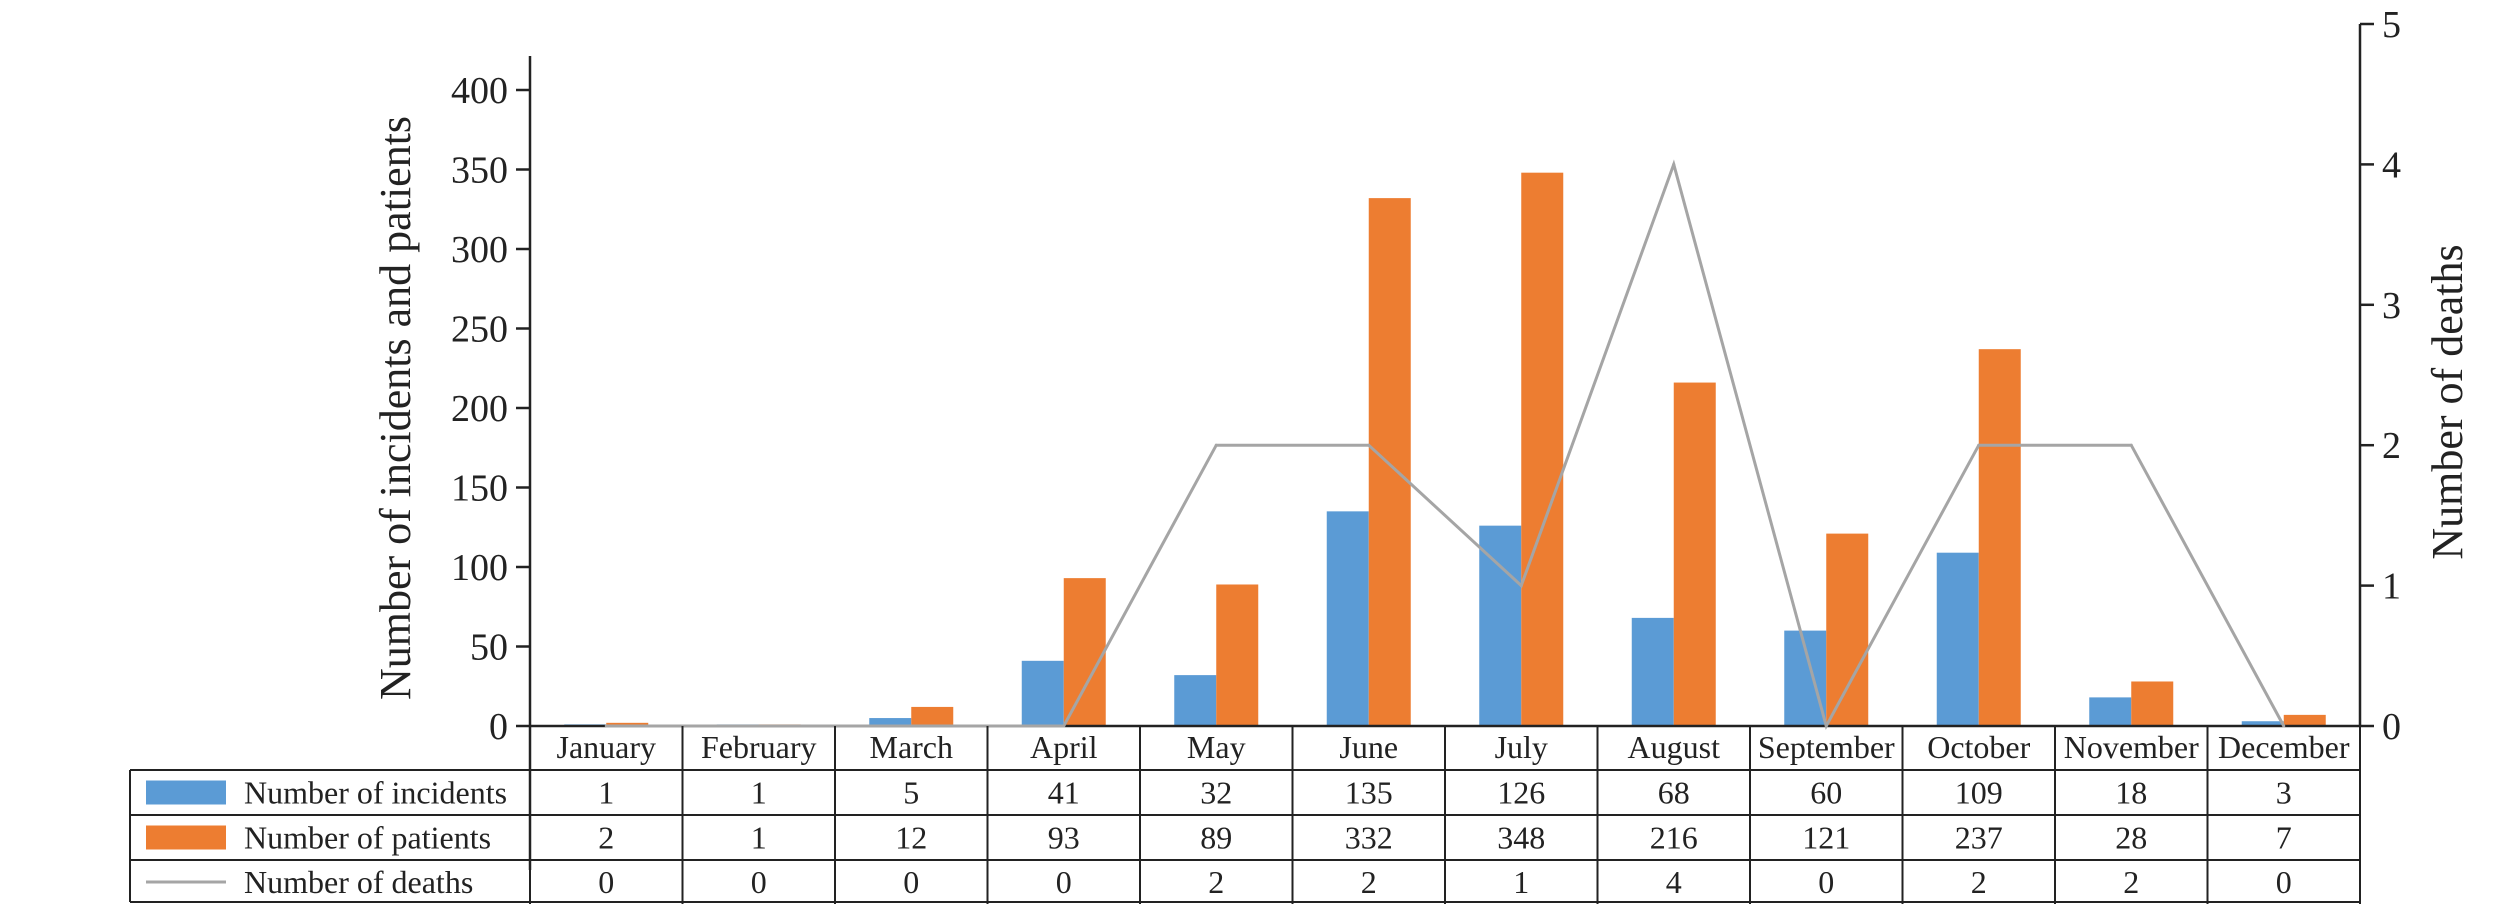 This screenshot has height=909, width=2520. I want to click on x-category-label: June, so click(1368, 747).